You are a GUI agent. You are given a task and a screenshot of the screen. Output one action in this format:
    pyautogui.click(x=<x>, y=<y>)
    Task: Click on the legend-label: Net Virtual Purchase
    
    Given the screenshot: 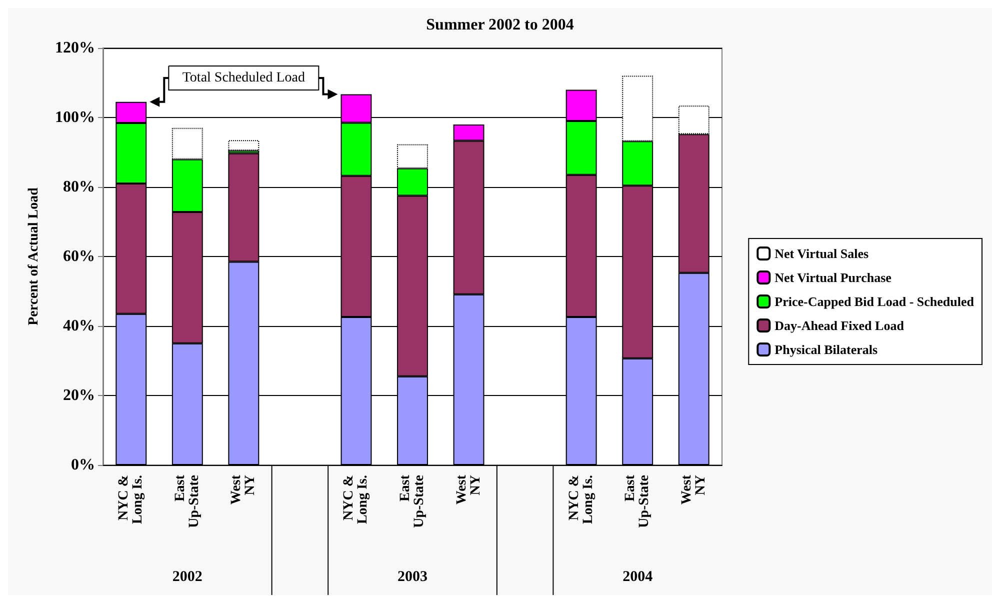 What is the action you would take?
    pyautogui.click(x=833, y=277)
    